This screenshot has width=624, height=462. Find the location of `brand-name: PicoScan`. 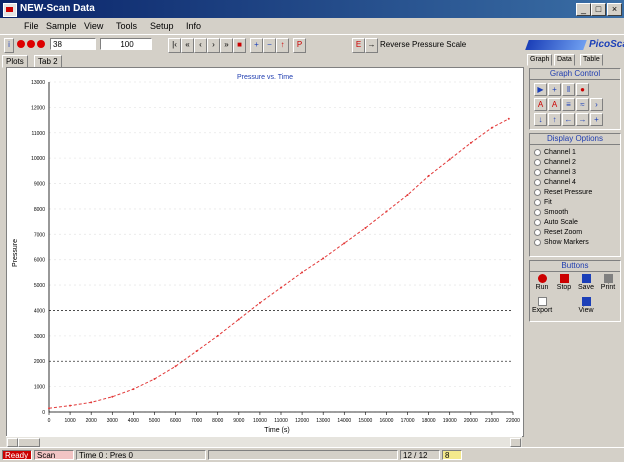

brand-name: PicoScan is located at coordinates (606, 44).